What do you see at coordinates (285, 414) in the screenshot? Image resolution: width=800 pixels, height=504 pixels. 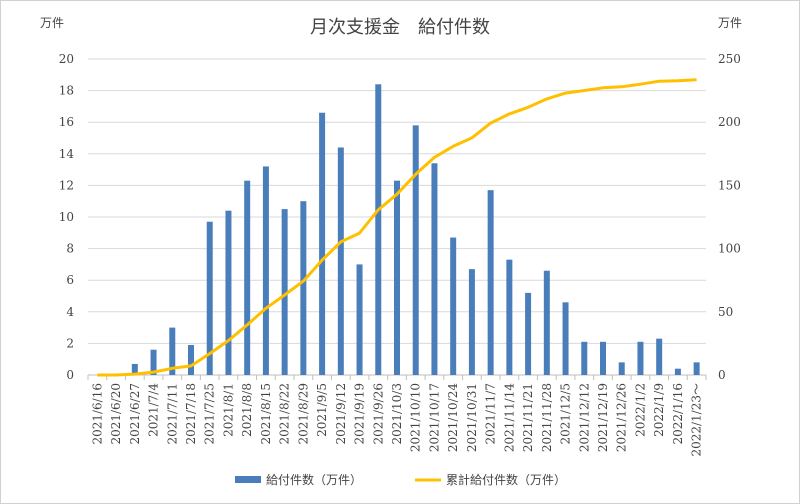 I see `x-tick-label: 2021/8/22` at bounding box center [285, 414].